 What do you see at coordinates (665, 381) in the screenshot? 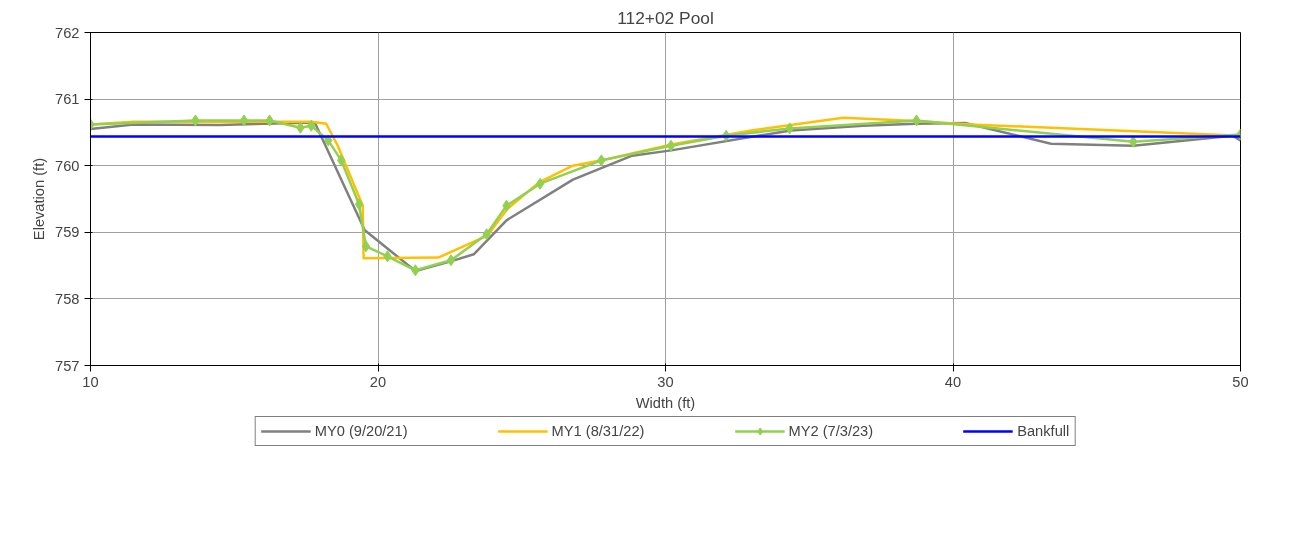
I see `x-tick-label: 30` at bounding box center [665, 381].